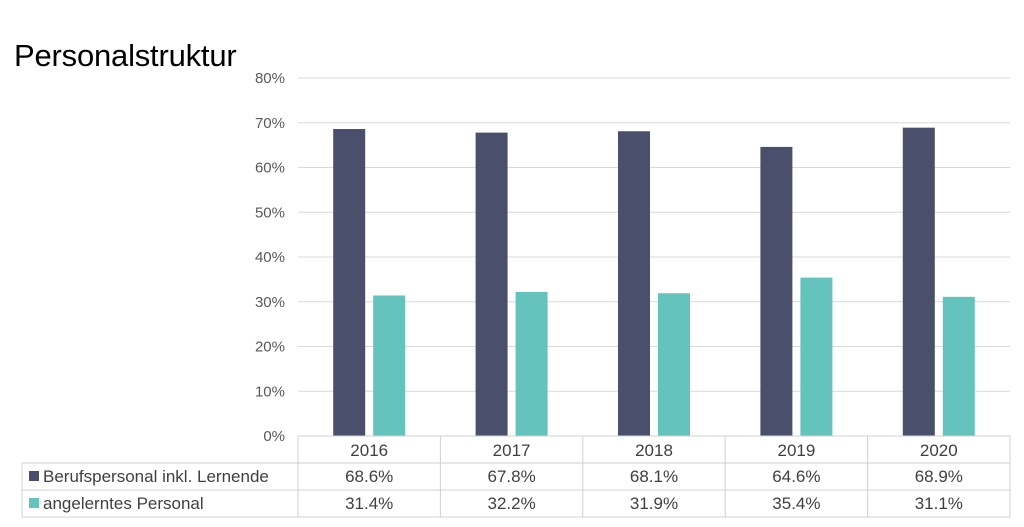 The height and width of the screenshot is (527, 1024). What do you see at coordinates (270, 212) in the screenshot?
I see `y-tick-label: 50%` at bounding box center [270, 212].